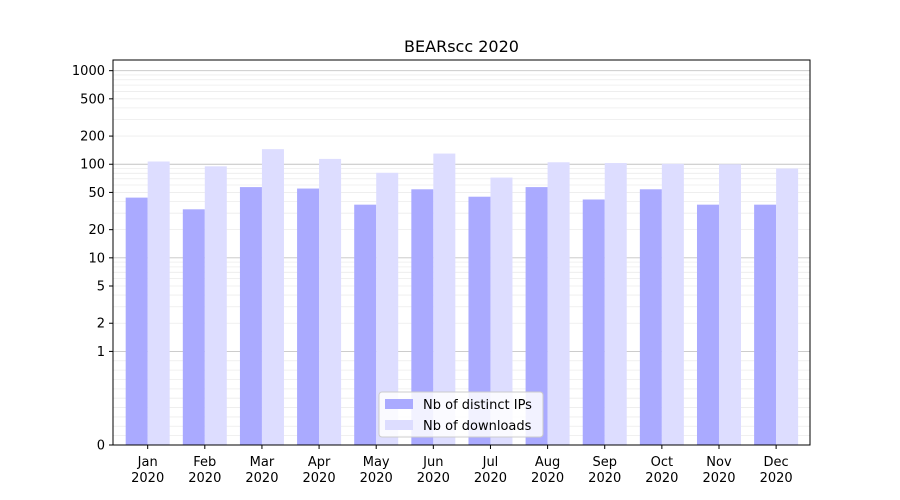  I want to click on y-axis: 0 1 2 5 10 20 50 100 200 500 1000, so click(92, 259).